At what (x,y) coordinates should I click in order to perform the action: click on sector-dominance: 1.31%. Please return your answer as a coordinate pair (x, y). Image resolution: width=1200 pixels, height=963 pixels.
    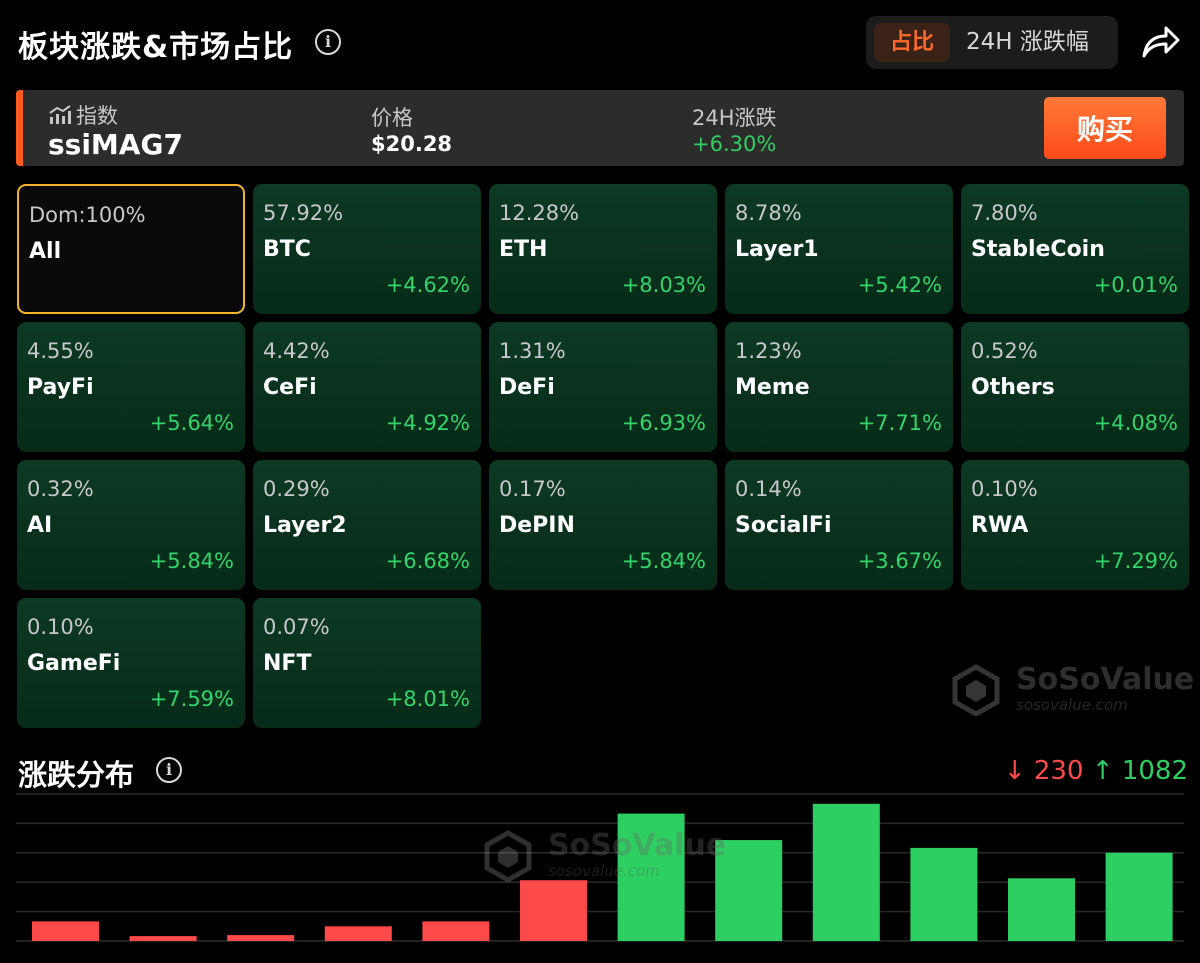
    Looking at the image, I should click on (532, 351).